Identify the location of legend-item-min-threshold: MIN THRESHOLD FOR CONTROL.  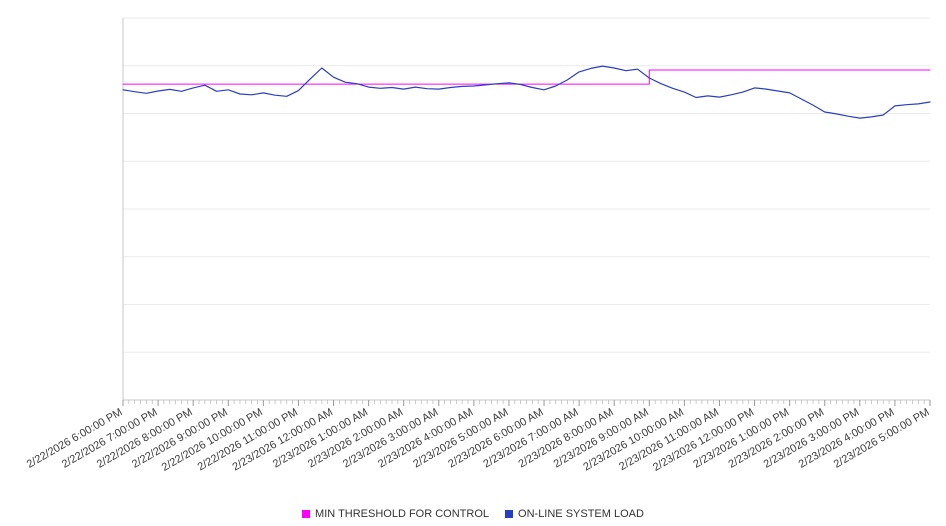
(395, 514).